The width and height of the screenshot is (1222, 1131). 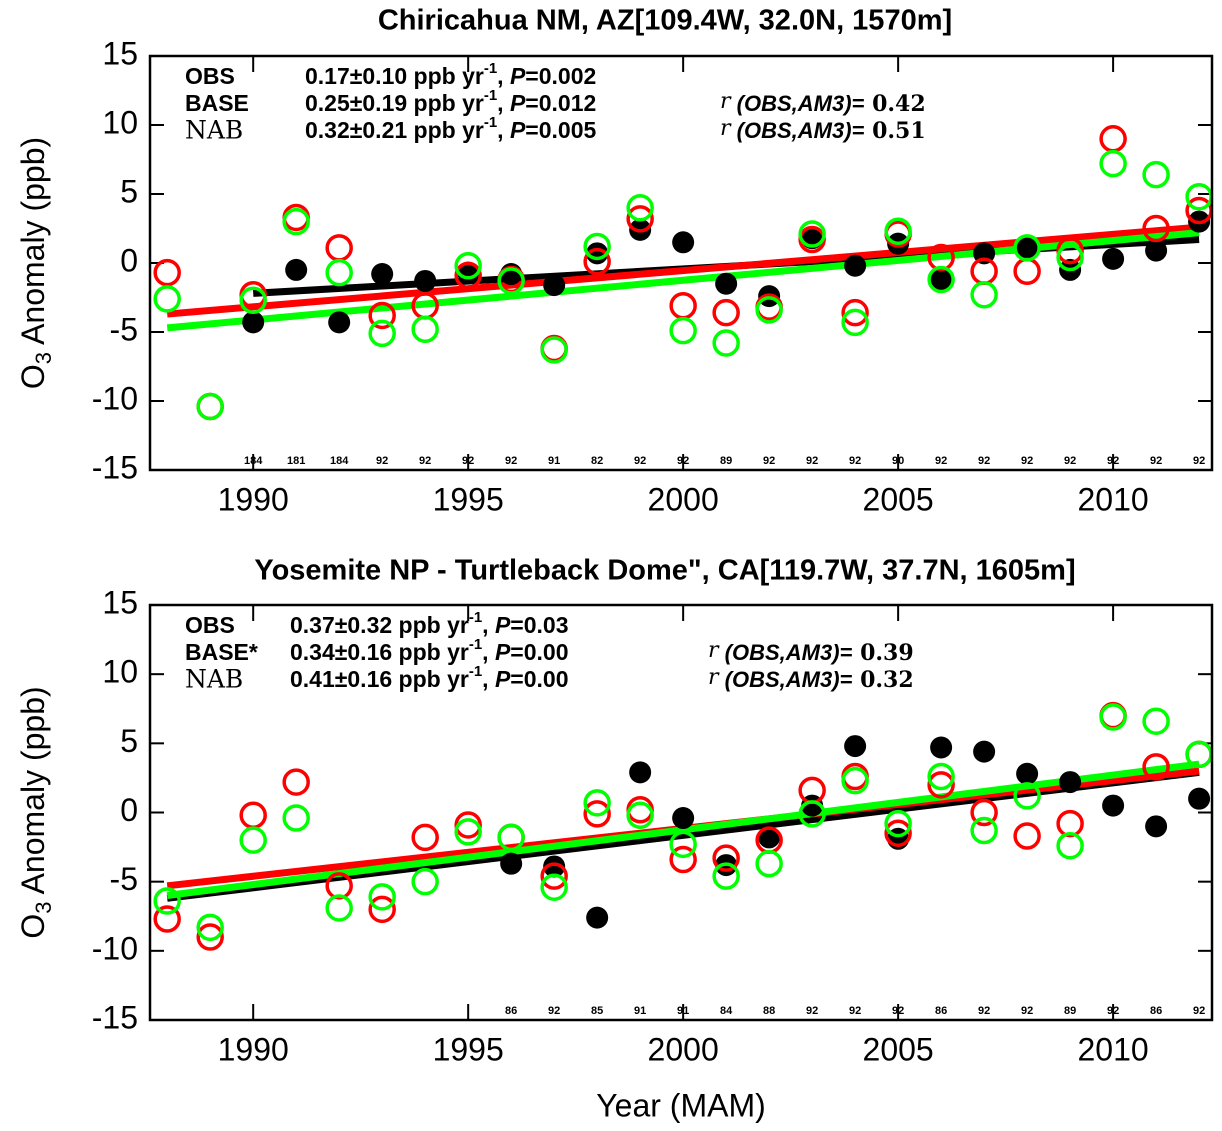 What do you see at coordinates (769, 1011) in the screenshot?
I see `count-label: 88` at bounding box center [769, 1011].